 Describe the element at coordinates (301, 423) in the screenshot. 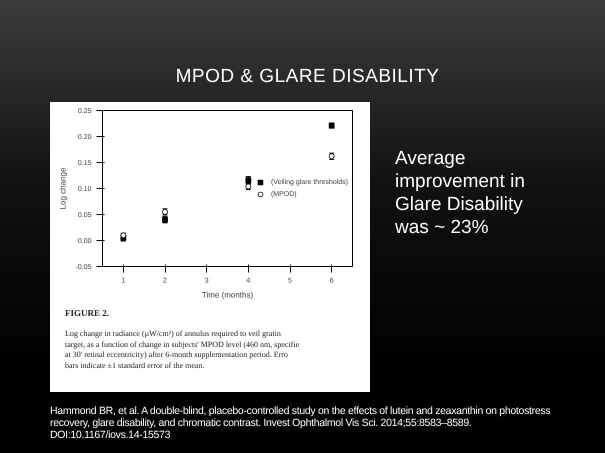

I see `text: Hammond BR, et al. A double-blind, placebo-controlled study on the effects of lutein and zeaxanthin on photostress recovery, glare disability, and chromatic contrast. Invest Ophthalmol Vis Sci. 2014;55:8583–8589. DOI:10.1167/iovs.14-15573` at that location.